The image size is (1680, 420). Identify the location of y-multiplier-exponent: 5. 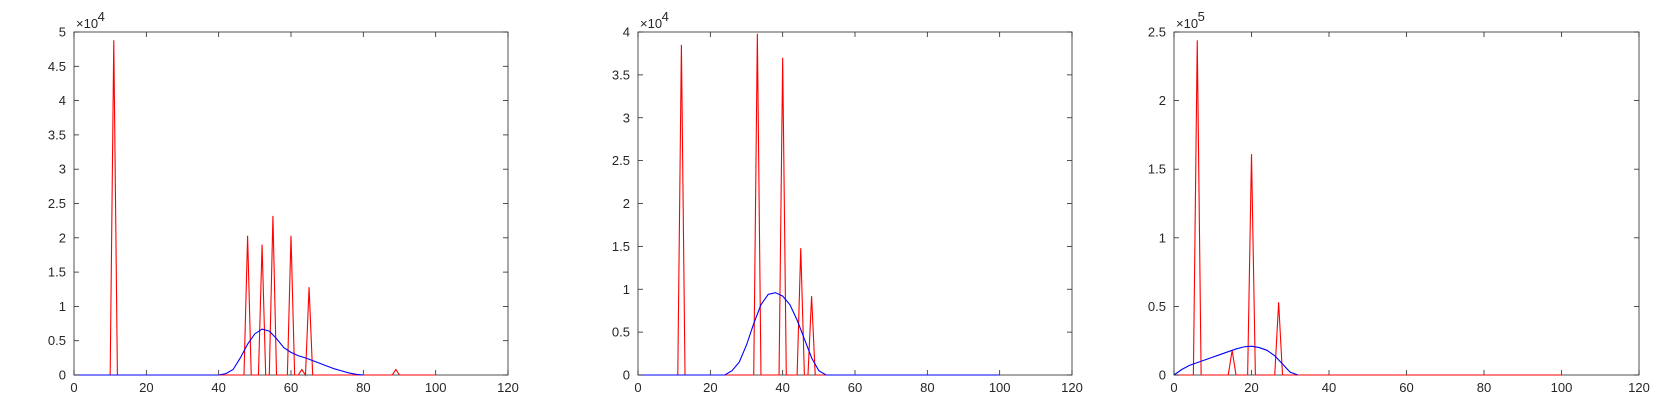
(1201, 16).